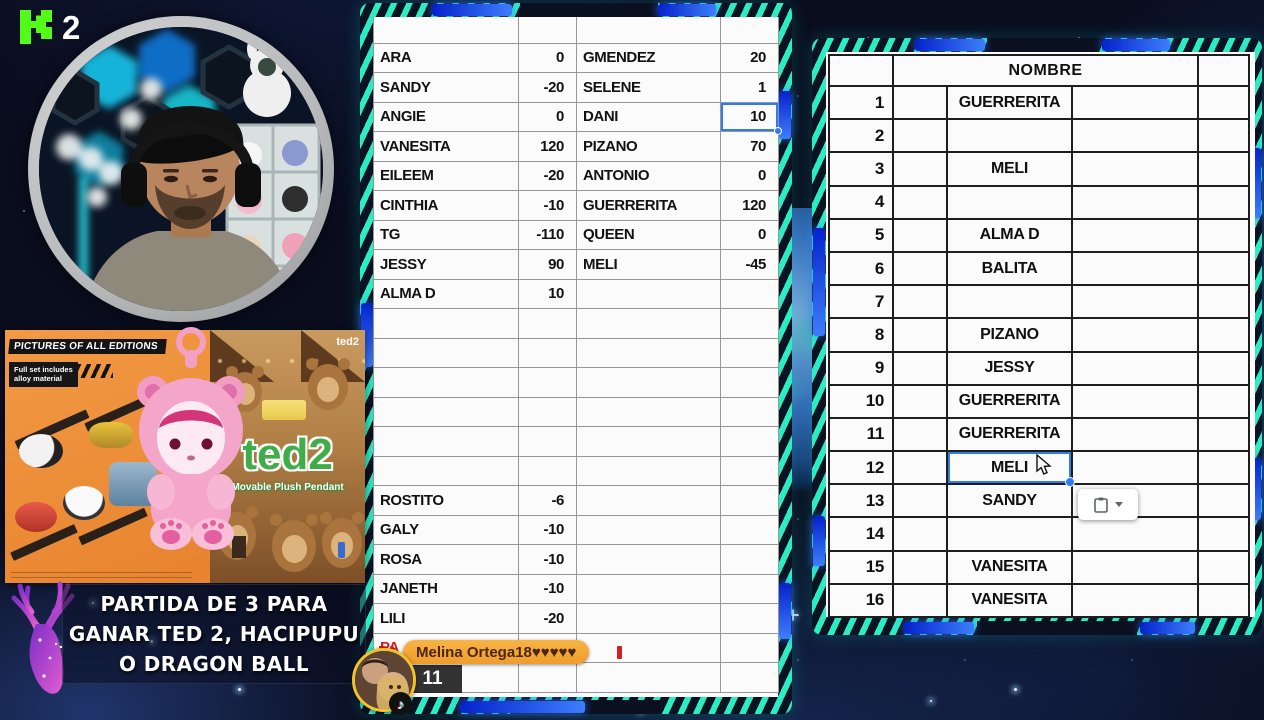 This screenshot has width=1264, height=720. What do you see at coordinates (1010, 336) in the screenshot?
I see `name-cell: PIZANO` at bounding box center [1010, 336].